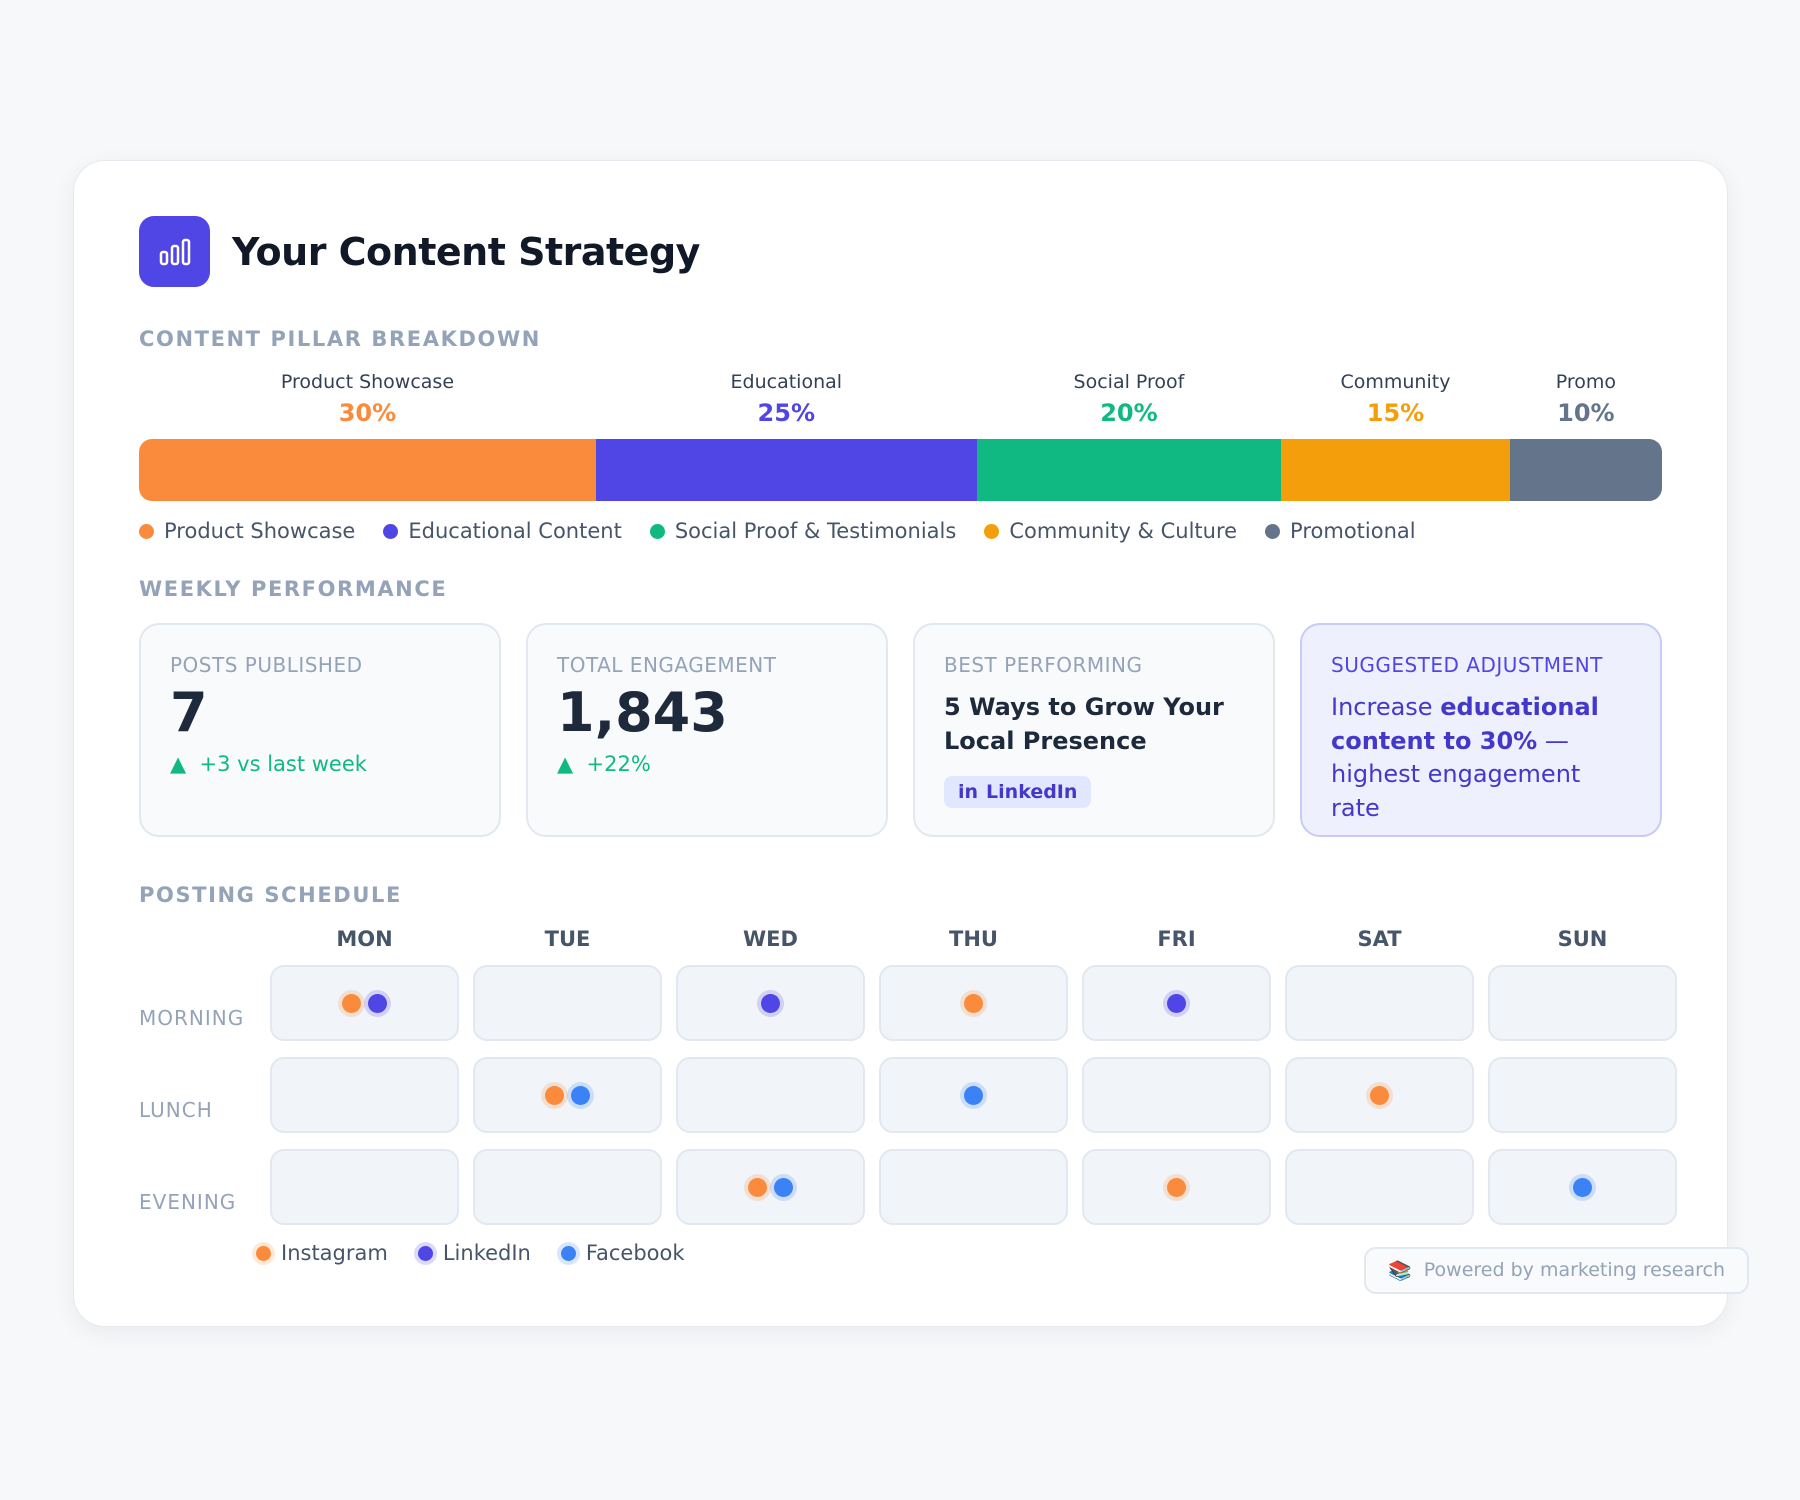 This screenshot has width=1800, height=1500. I want to click on legend-item: Community & Culture, so click(1110, 531).